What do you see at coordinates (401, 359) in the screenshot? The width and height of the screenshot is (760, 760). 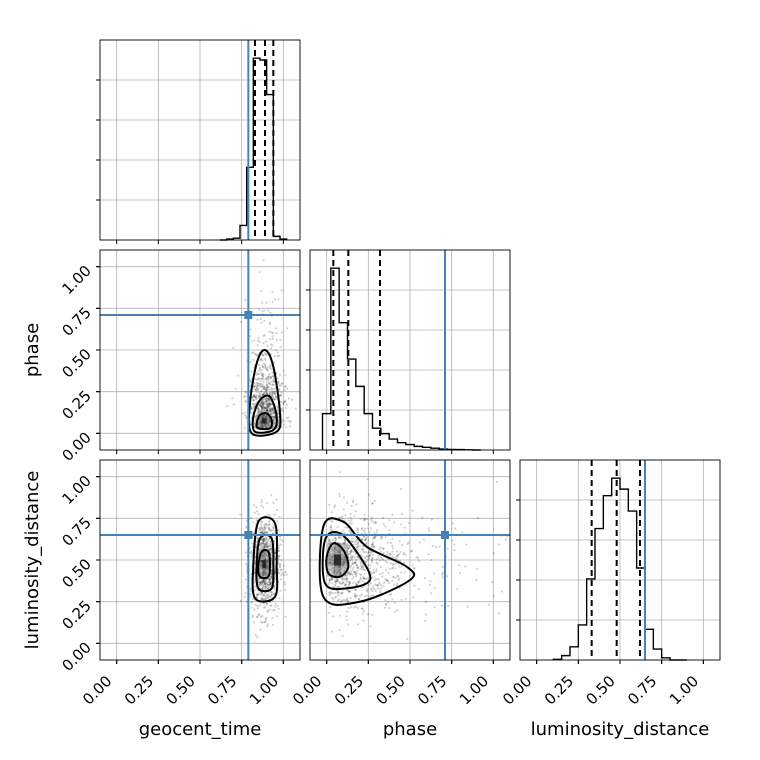 I see `histogram-bars-phase` at bounding box center [401, 359].